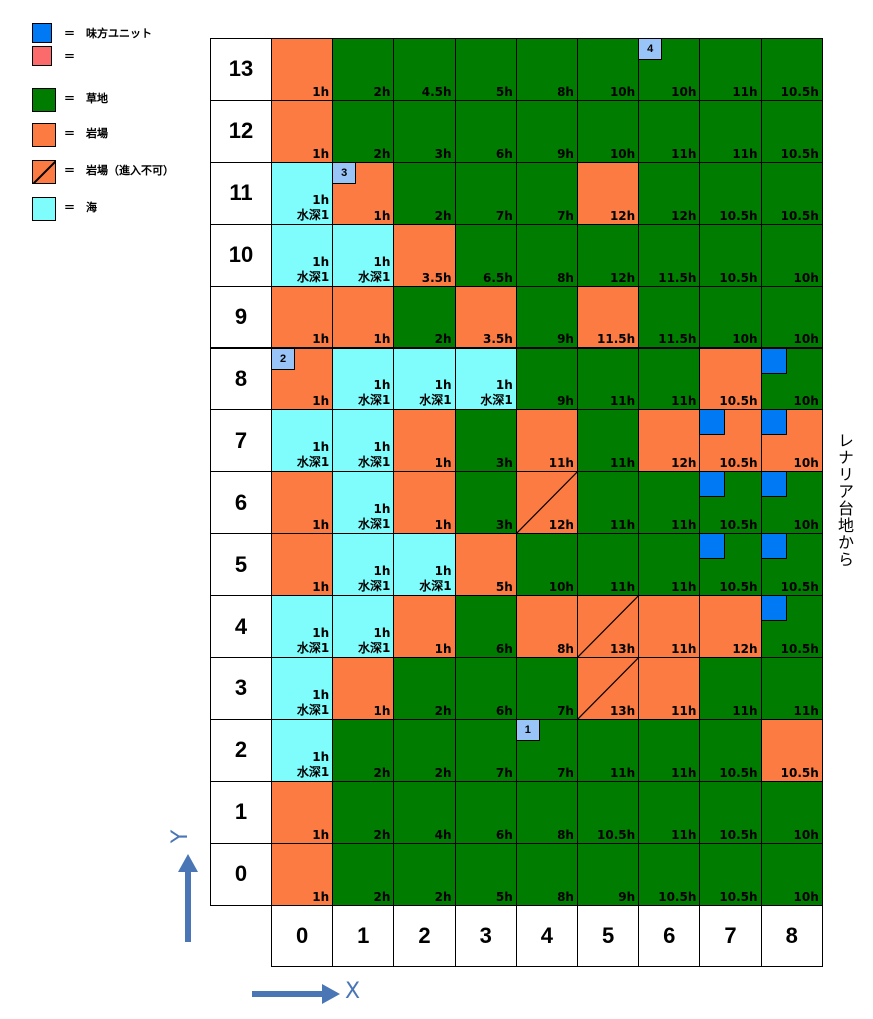 The height and width of the screenshot is (1019, 873). What do you see at coordinates (424, 69) in the screenshot?
I see `map-cell: 4.5h` at bounding box center [424, 69].